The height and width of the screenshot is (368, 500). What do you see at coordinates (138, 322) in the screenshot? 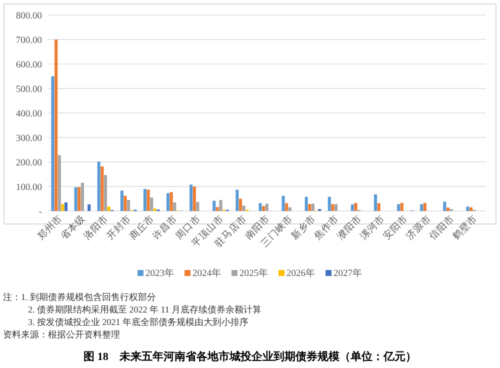
I see `text: 3. 按发债城投企业 2021 年底全部债务规模由大到小排序` at bounding box center [138, 322].